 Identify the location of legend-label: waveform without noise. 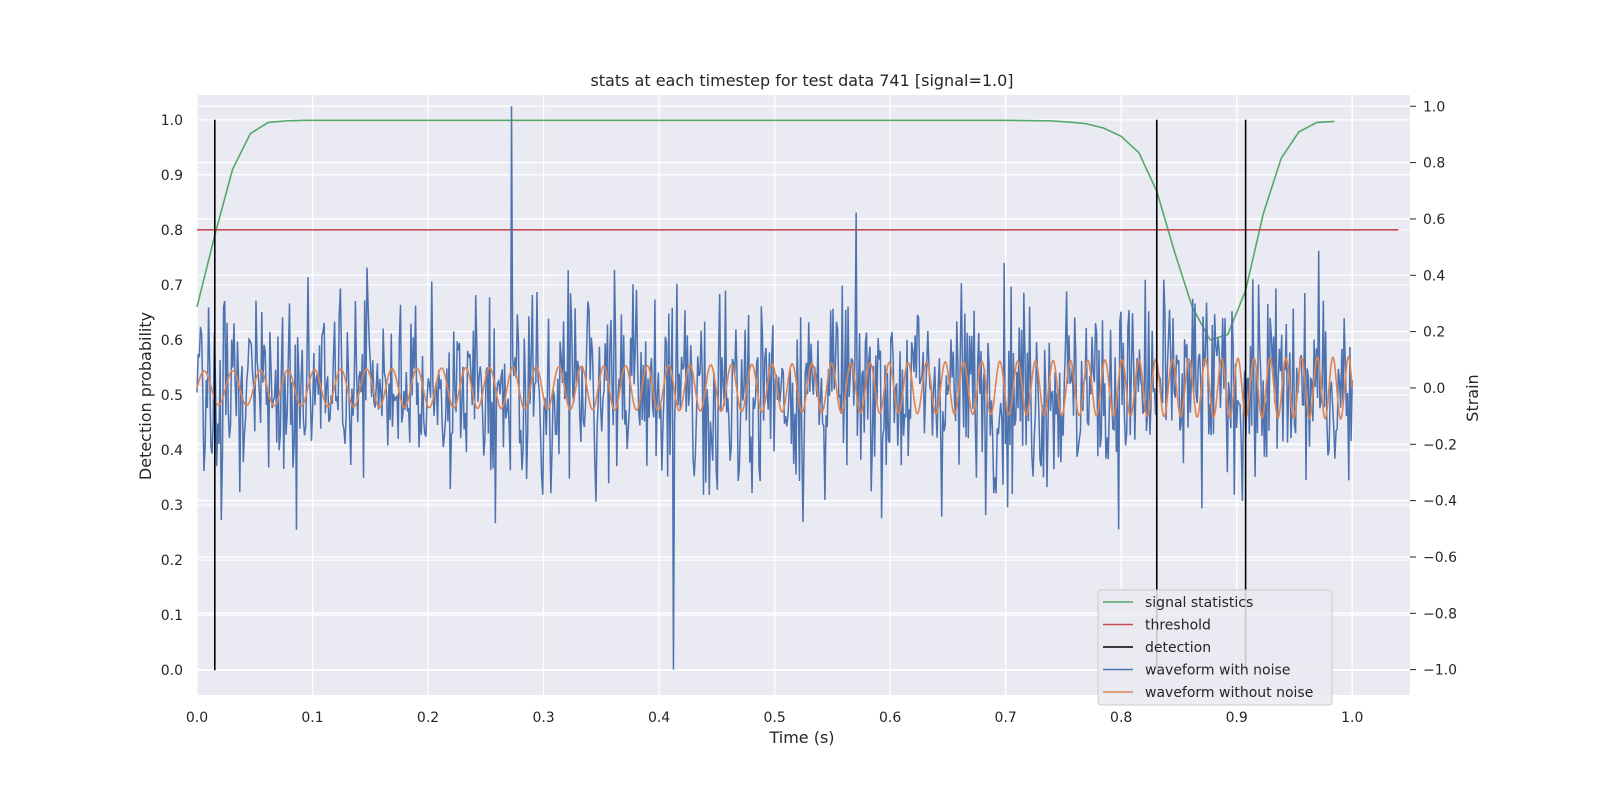
(1229, 693).